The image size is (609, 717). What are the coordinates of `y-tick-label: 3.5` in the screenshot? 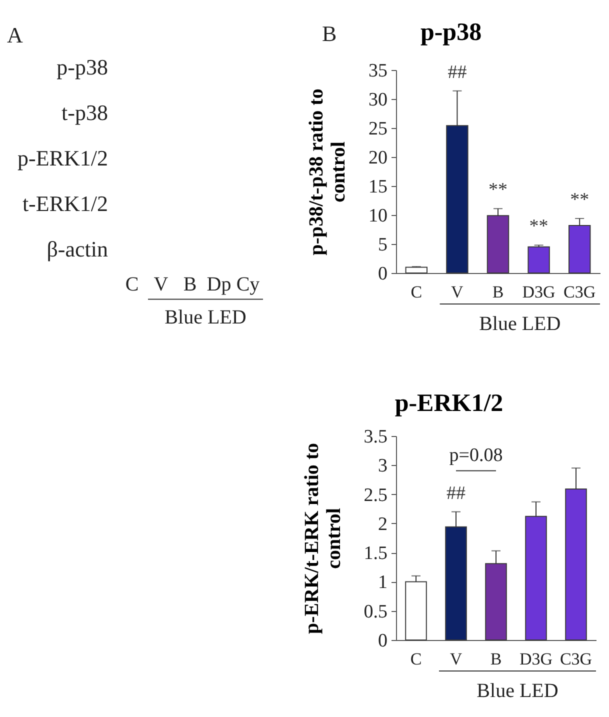 It's located at (376, 437).